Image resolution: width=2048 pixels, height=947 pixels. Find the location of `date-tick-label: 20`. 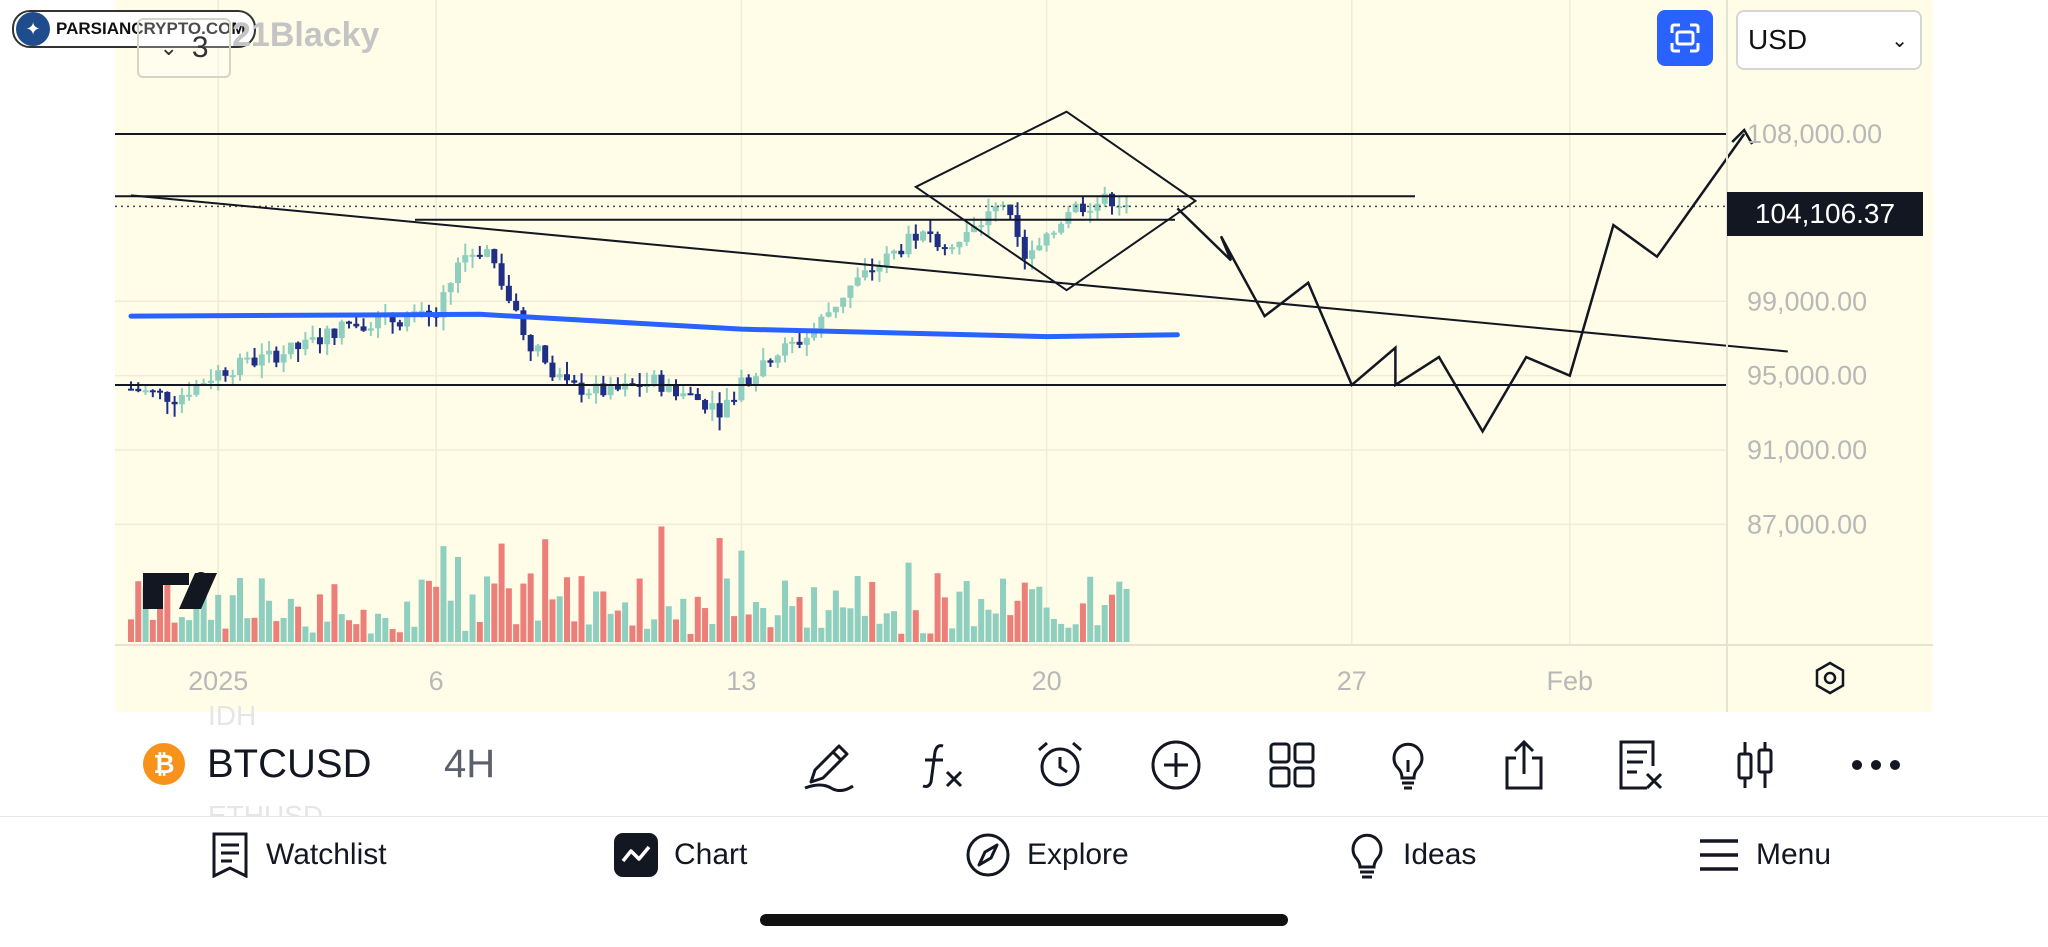

date-tick-label: 20 is located at coordinates (1047, 681).